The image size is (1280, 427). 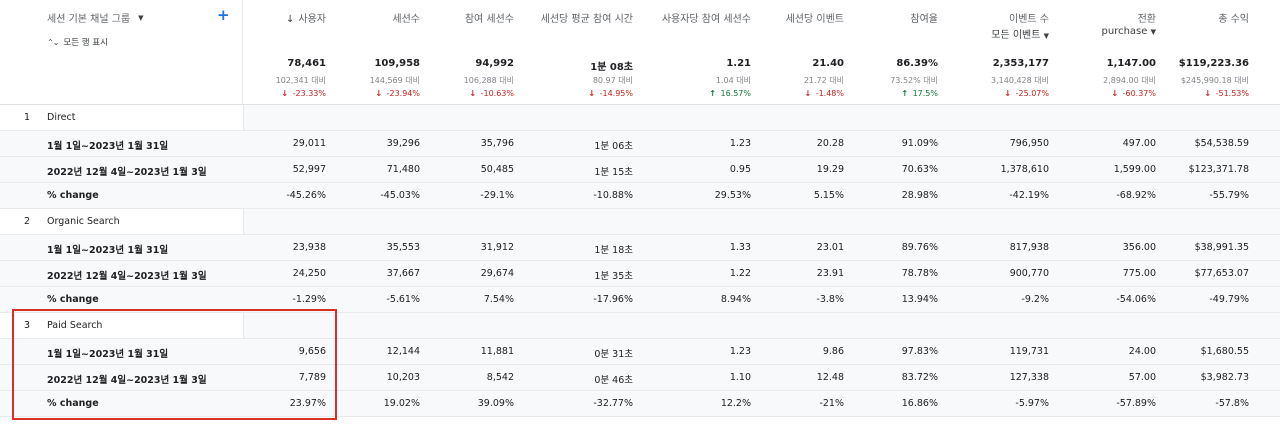 What do you see at coordinates (1218, 169) in the screenshot?
I see `table-cell: $123,371.78` at bounding box center [1218, 169].